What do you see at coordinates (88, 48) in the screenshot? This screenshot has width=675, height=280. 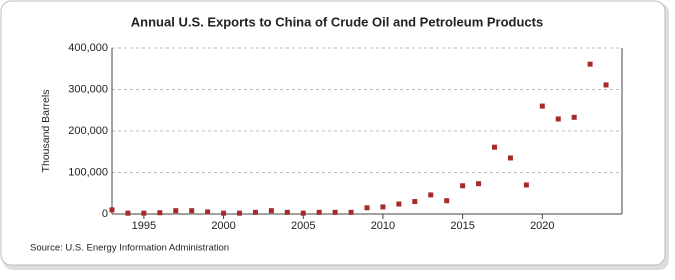 I see `y-tick-label: 400,000` at bounding box center [88, 48].